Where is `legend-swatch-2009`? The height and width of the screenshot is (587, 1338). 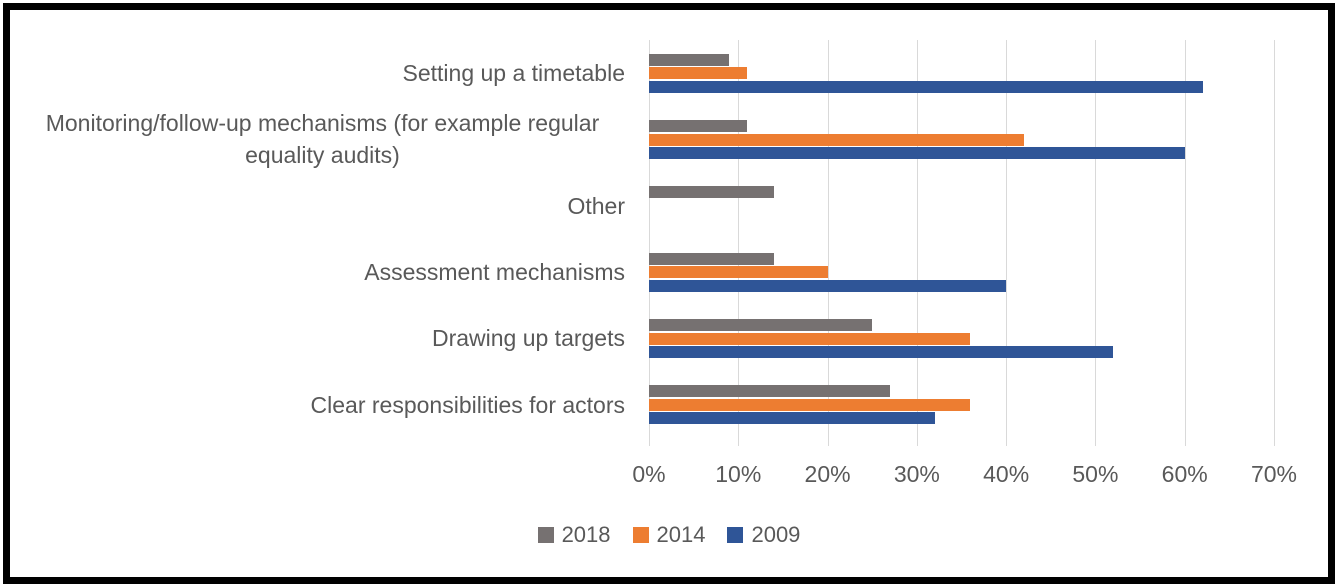
legend-swatch-2009 is located at coordinates (735, 535).